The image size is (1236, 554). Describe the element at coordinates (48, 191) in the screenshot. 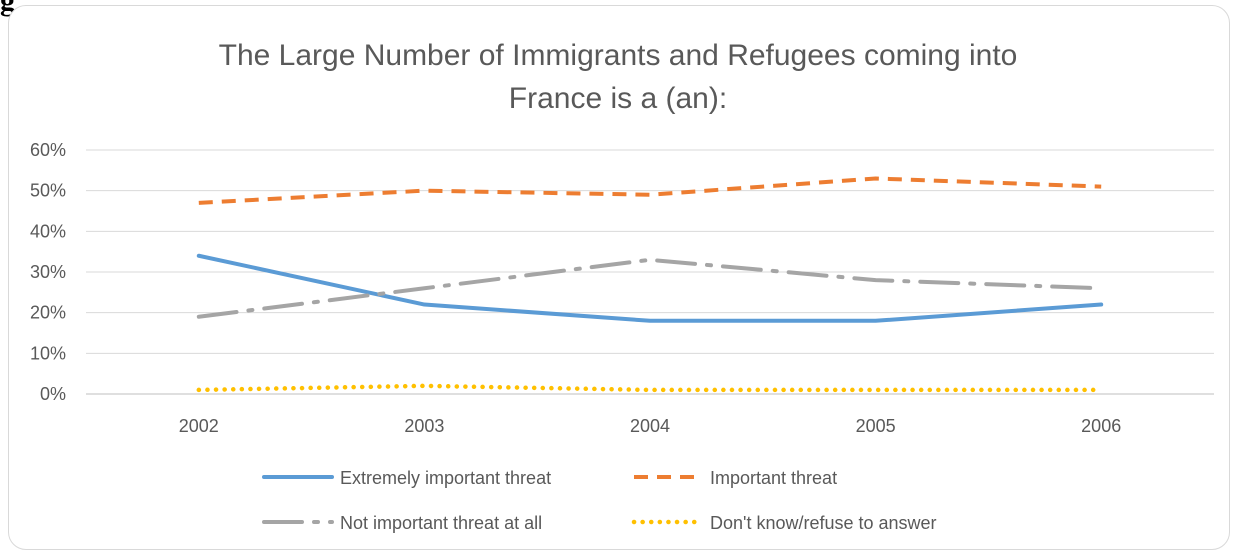

I see `y-tick-label: 50%` at that location.